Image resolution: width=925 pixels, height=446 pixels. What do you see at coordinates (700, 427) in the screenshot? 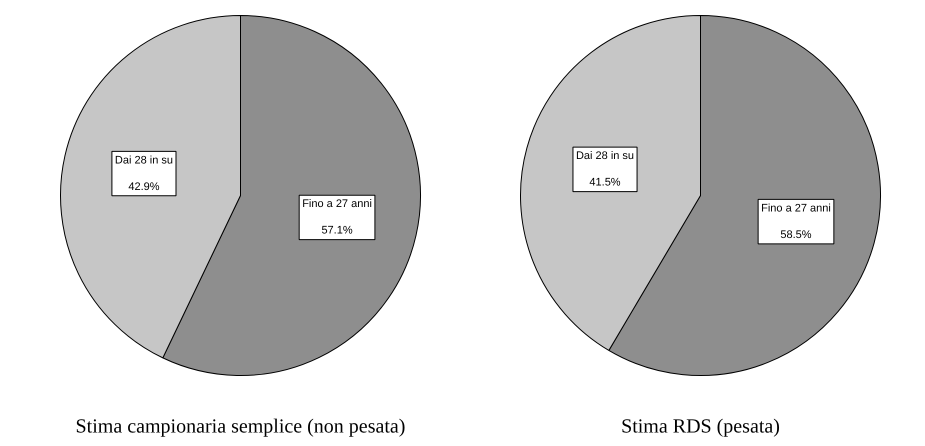
I see `text: Stima RDS (pesata)` at bounding box center [700, 427].